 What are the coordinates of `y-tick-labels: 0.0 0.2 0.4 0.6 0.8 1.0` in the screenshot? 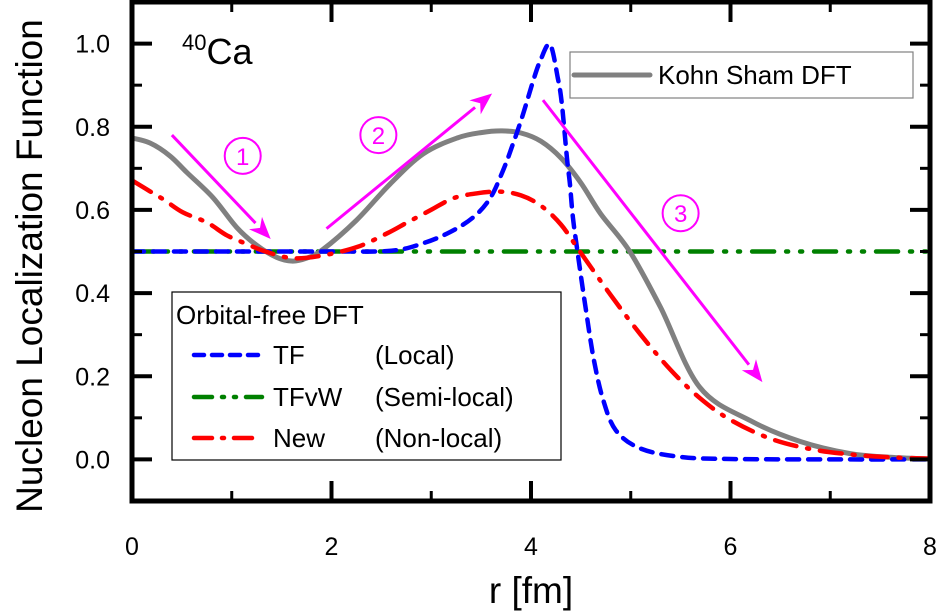 It's located at (92, 253).